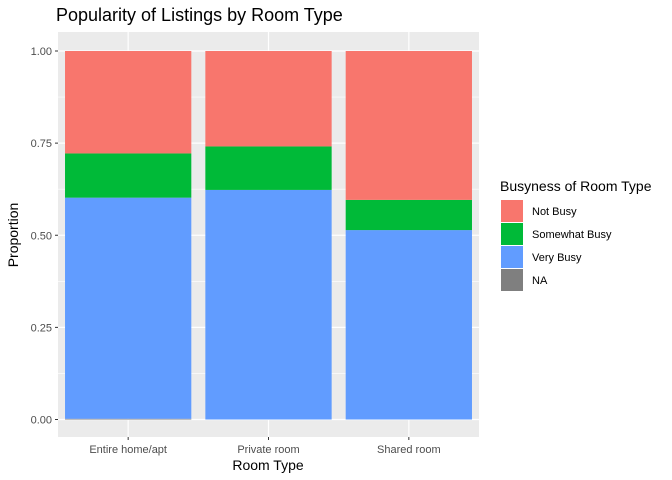 This screenshot has height=480, width=672. I want to click on bar-entire-home-apt-somewhat-busy, so click(128, 175).